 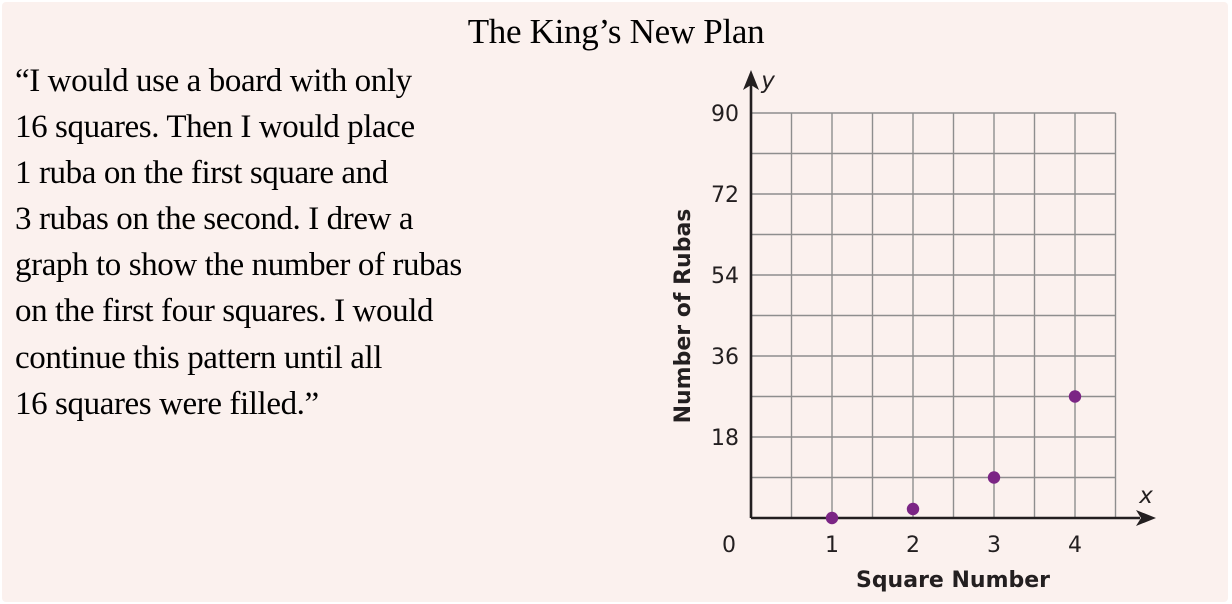 I want to click on x-tick-label: 1, so click(x=832, y=545).